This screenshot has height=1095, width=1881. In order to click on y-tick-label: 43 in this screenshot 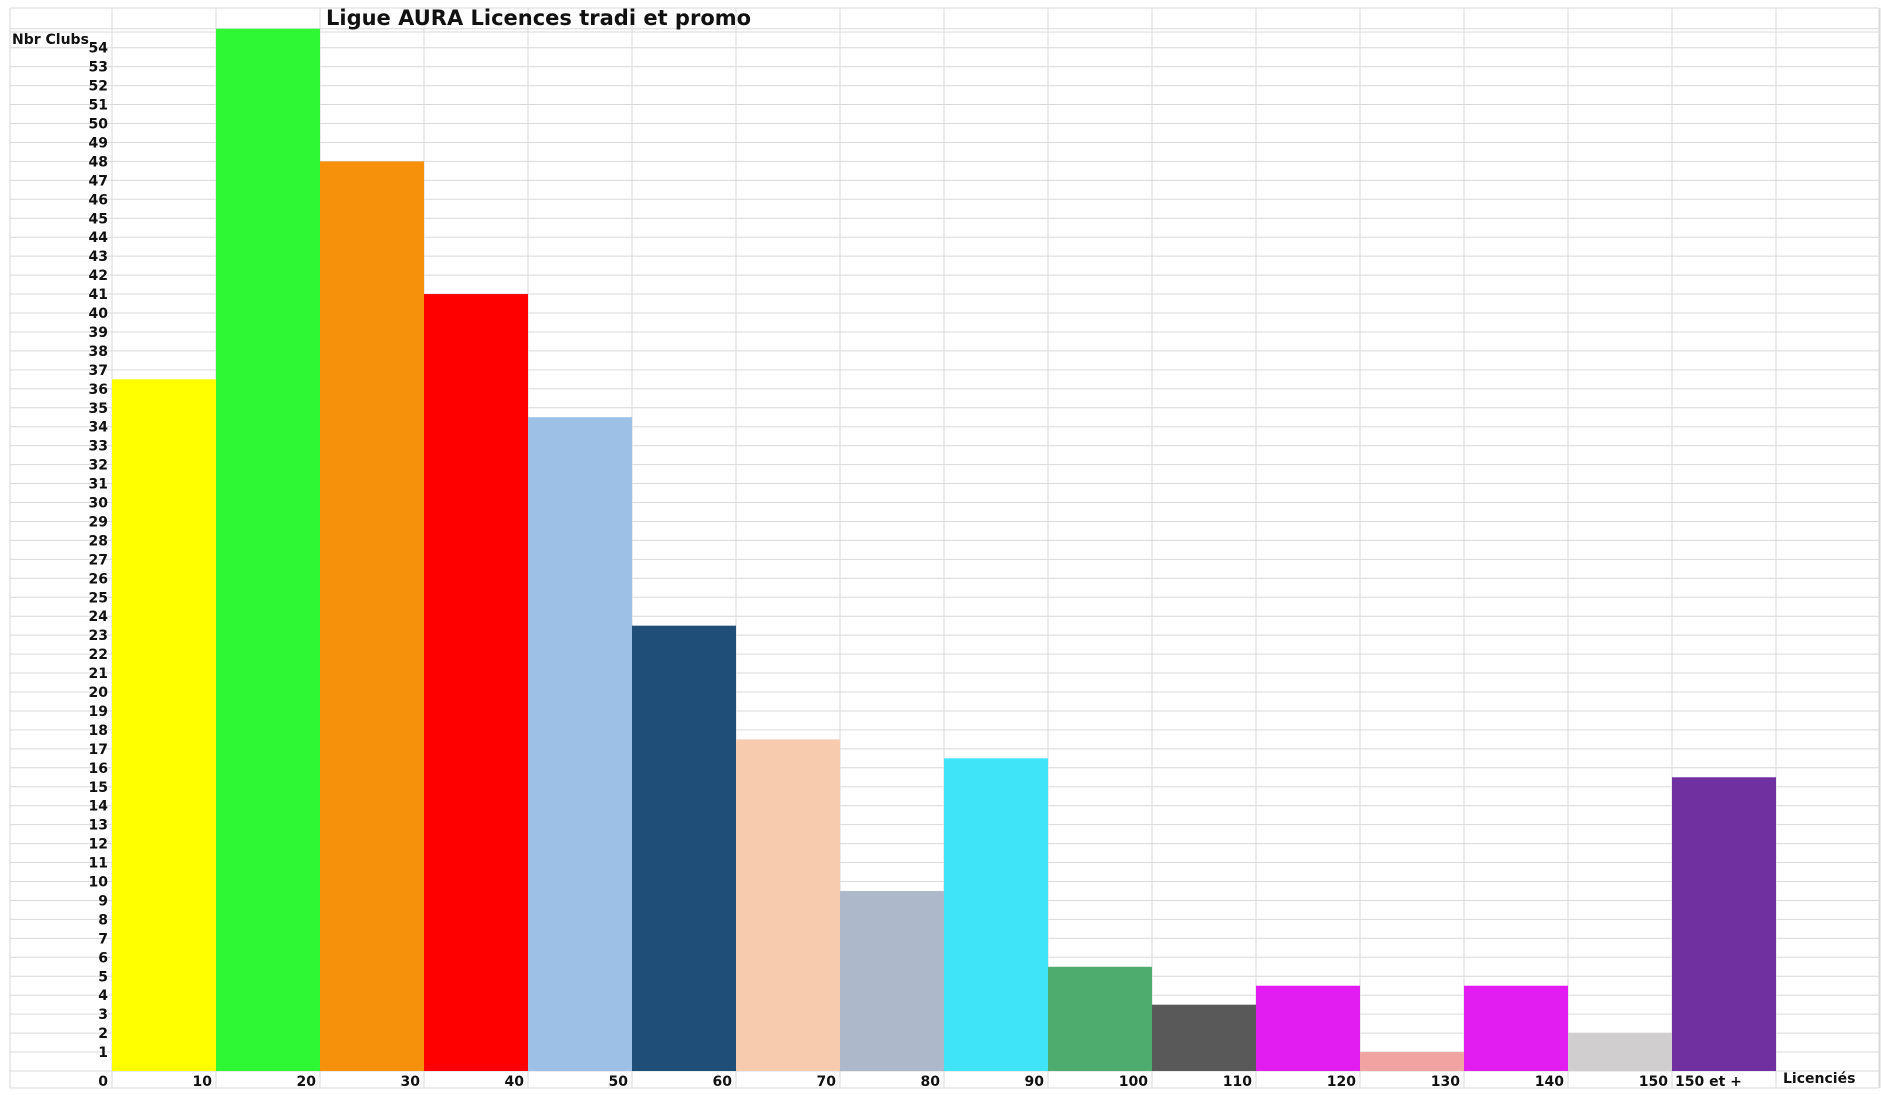, I will do `click(98, 257)`.